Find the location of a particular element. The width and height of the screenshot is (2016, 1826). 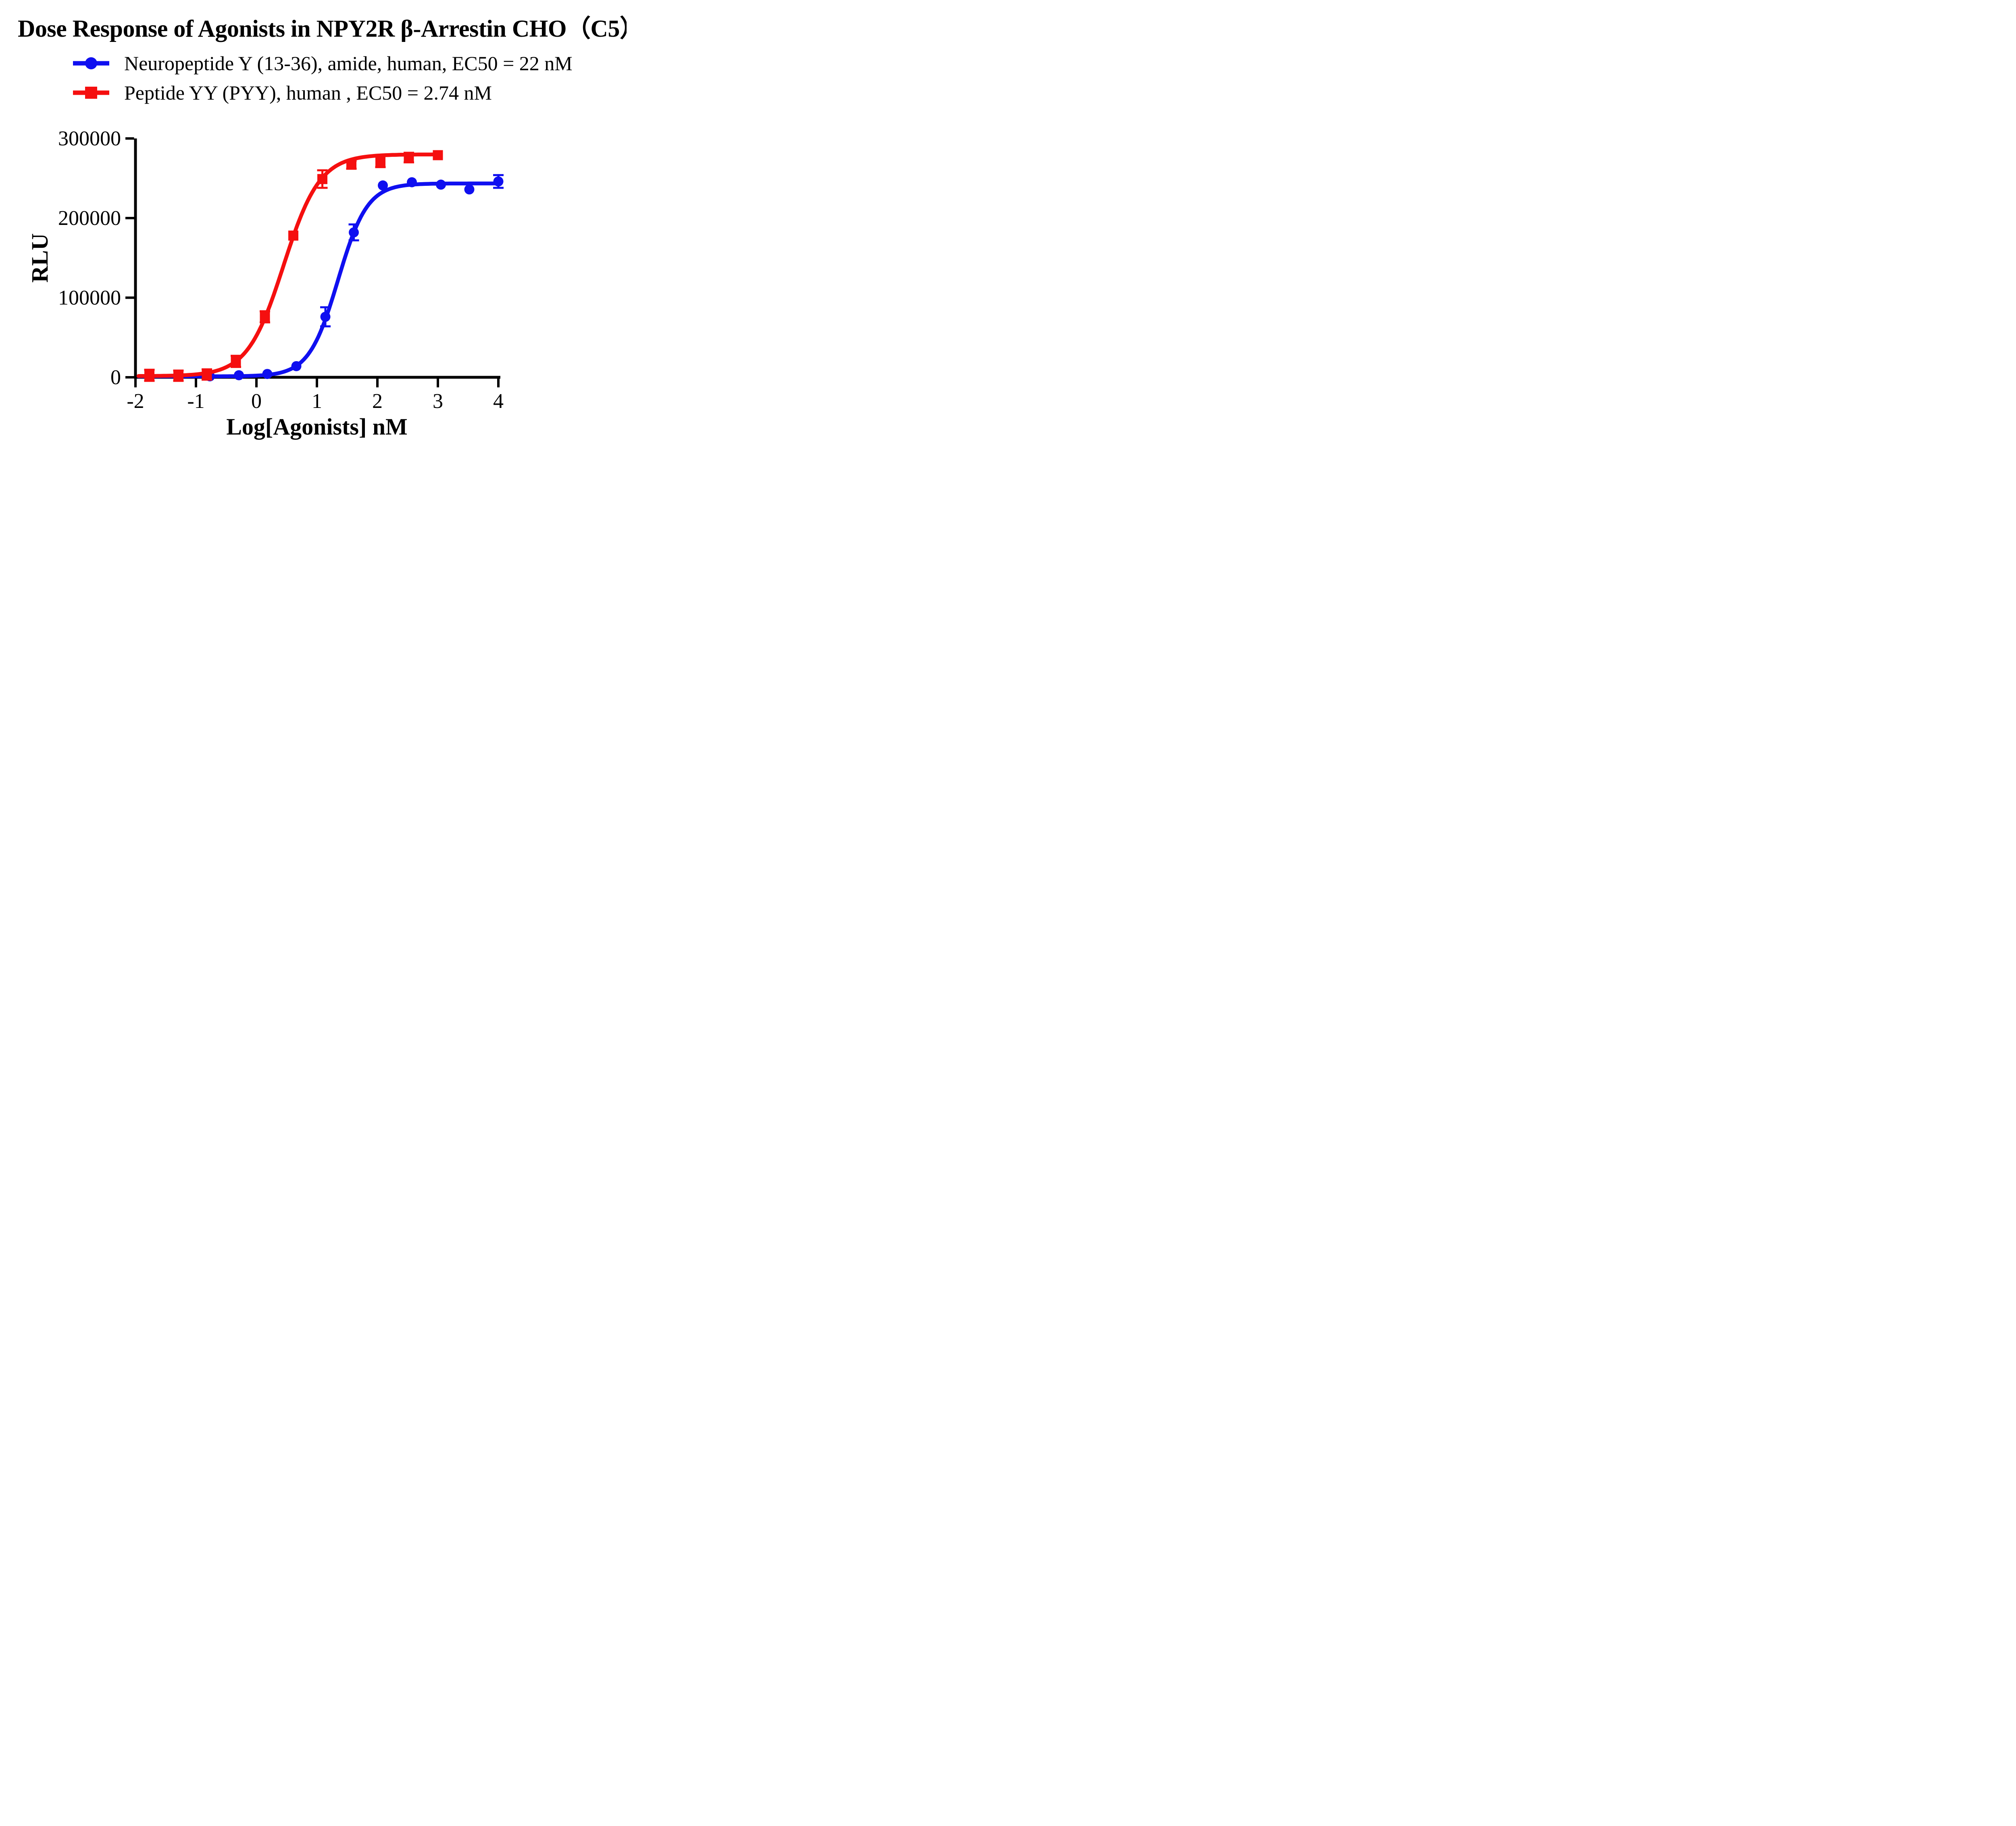

x-tick-label: 3 is located at coordinates (438, 401).